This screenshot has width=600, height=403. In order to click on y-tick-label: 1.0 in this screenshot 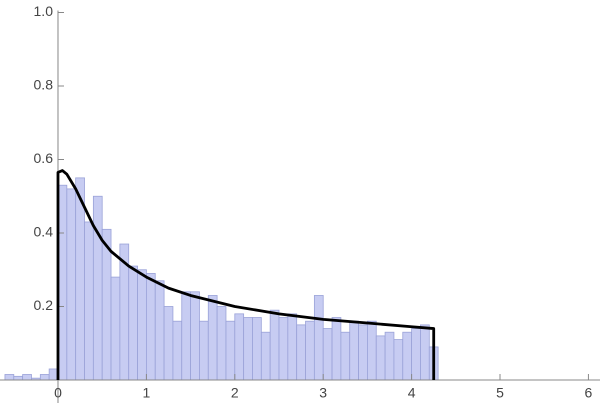, I will do `click(44, 11)`.